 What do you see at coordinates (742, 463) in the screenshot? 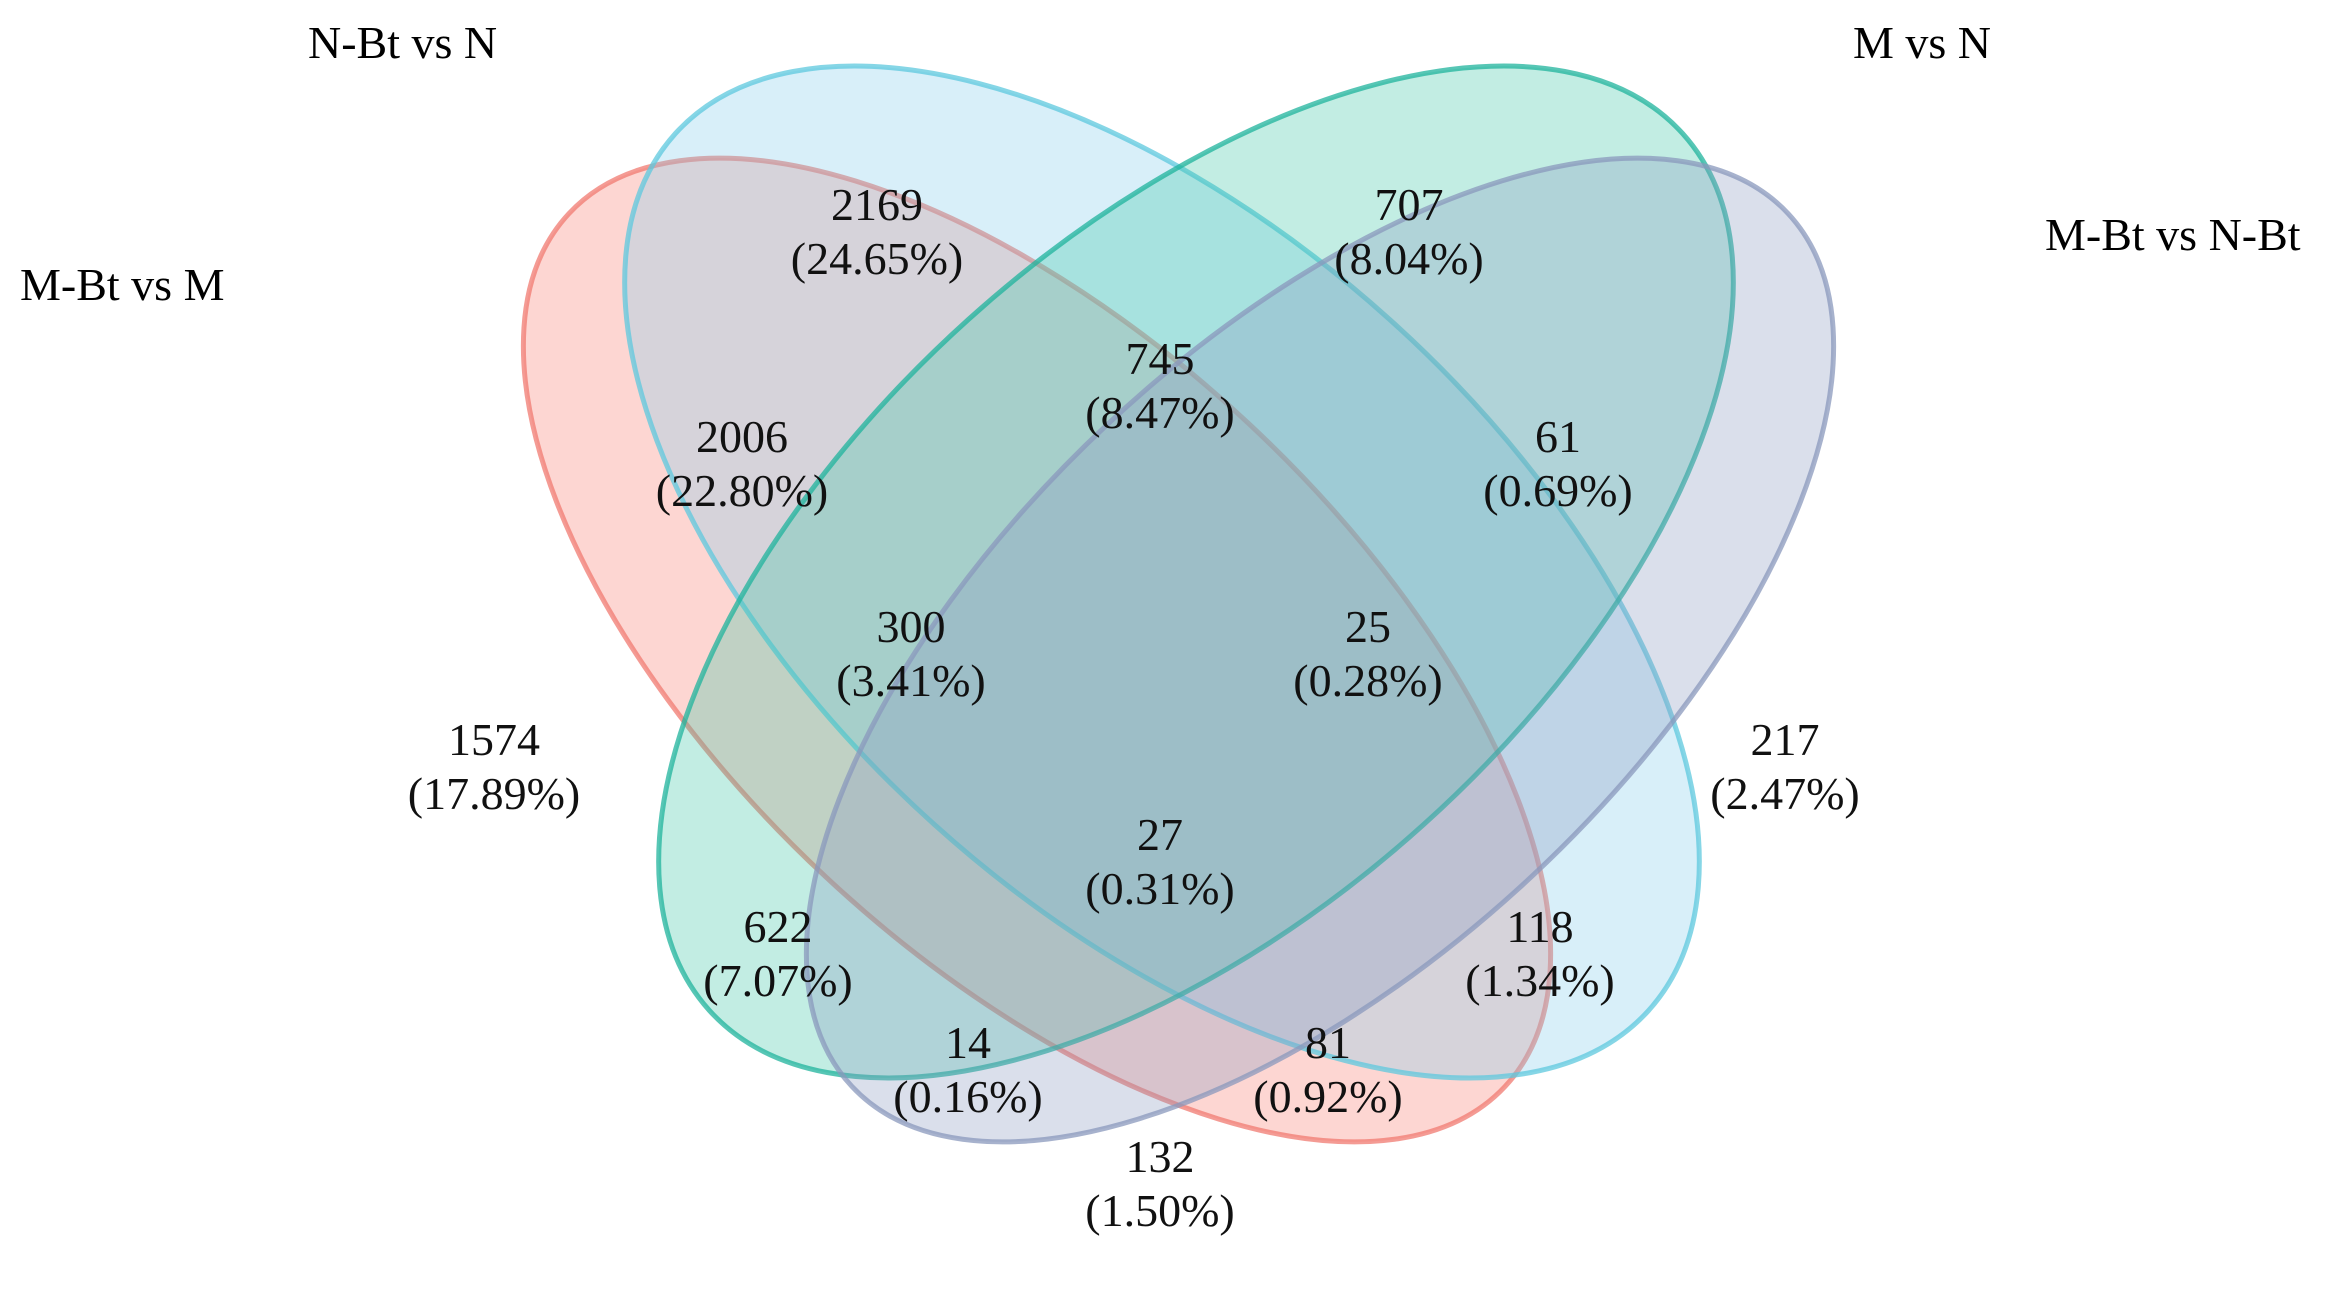
I see `region-m-bt-vs-m-and-n-bt-vs-n: 2006 (22.80%)` at bounding box center [742, 463].